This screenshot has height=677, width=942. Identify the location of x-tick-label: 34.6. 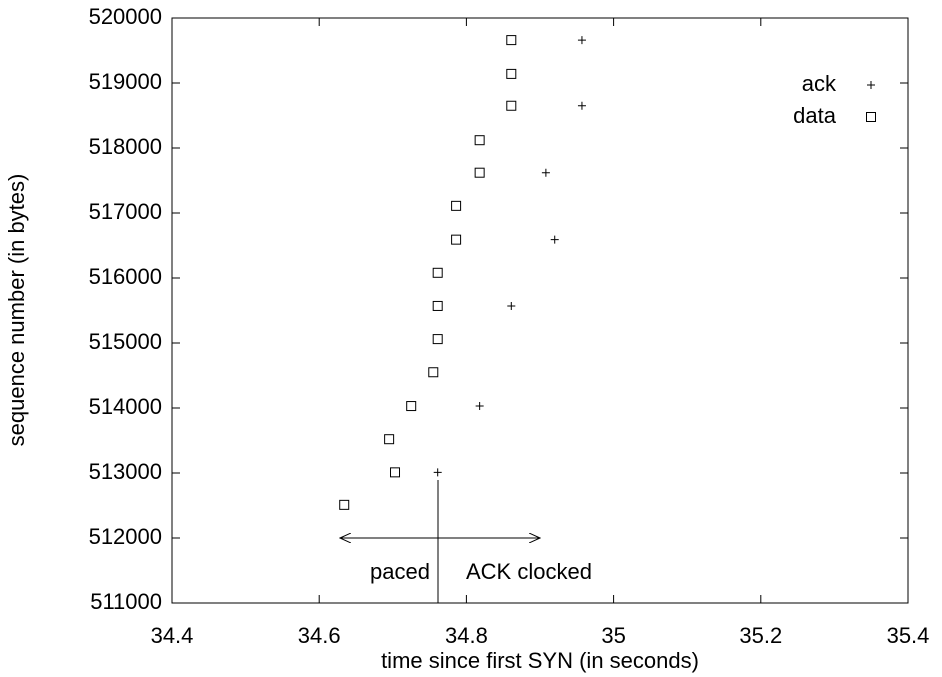
(319, 635).